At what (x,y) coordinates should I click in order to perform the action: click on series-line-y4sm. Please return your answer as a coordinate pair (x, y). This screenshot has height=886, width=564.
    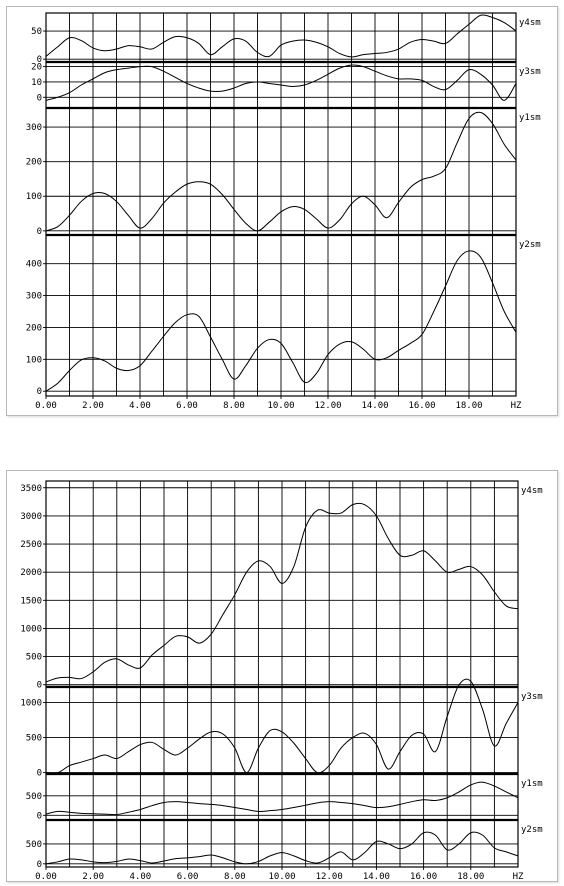
    Looking at the image, I should click on (281, 36).